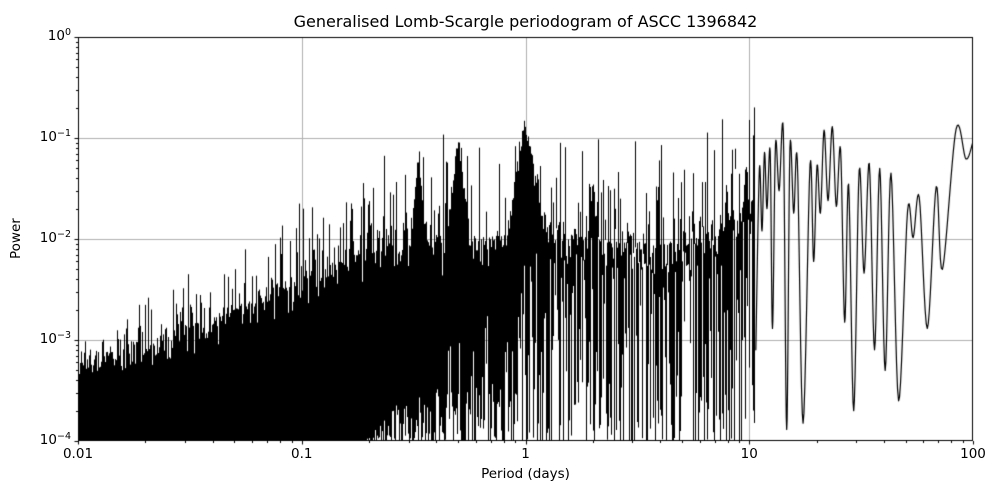 The image size is (1000, 500). I want to click on x-tick-label: 10, so click(749, 454).